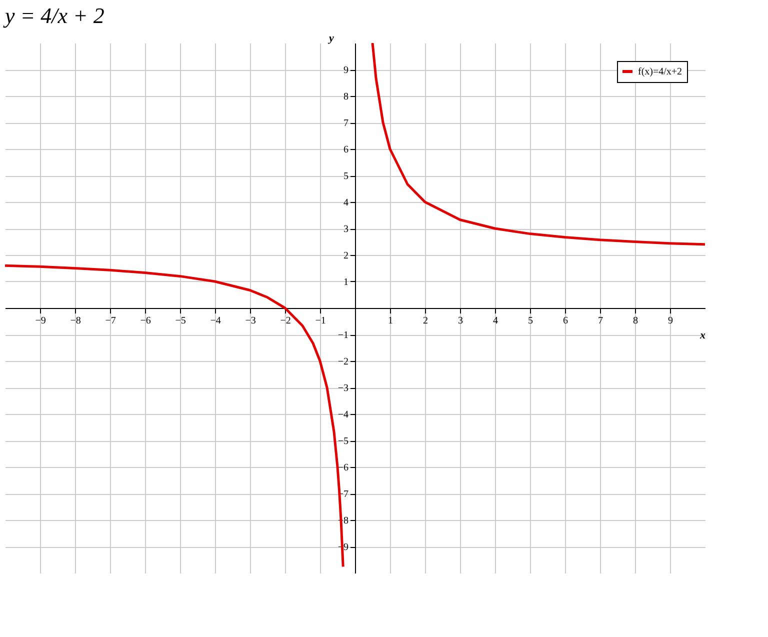 The width and height of the screenshot is (768, 637). What do you see at coordinates (346, 256) in the screenshot?
I see `y-tick-label: 2` at bounding box center [346, 256].